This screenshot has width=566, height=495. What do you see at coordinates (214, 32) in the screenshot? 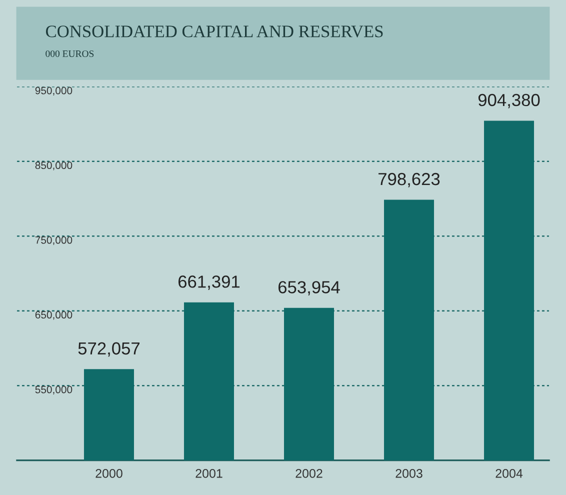
I see `chart-title: CONSOLIDATED CAPITAL AND RESERVES` at bounding box center [214, 32].